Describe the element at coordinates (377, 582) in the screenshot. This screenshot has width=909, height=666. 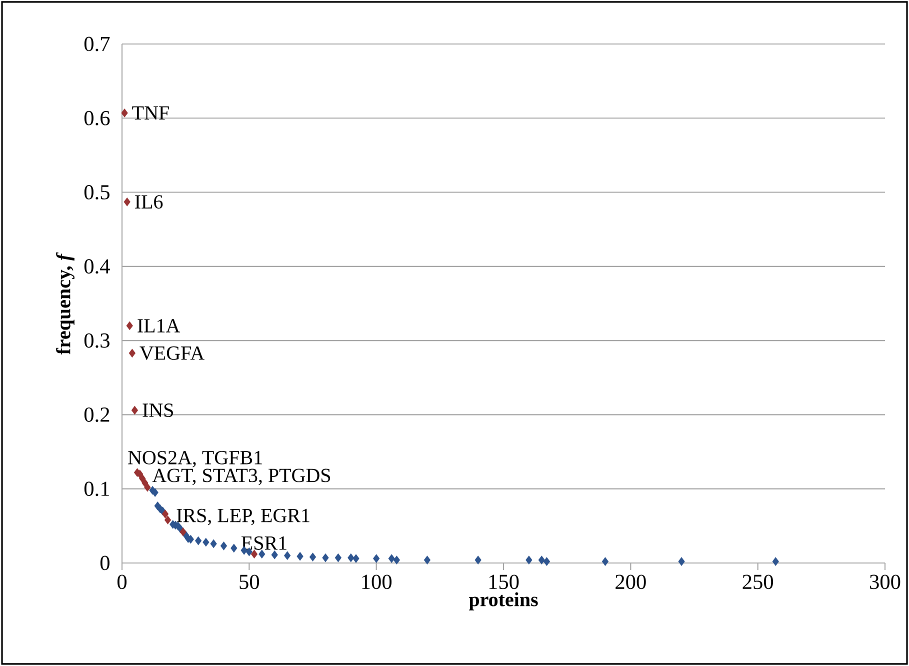
I see `x-tick-label: 100` at that location.